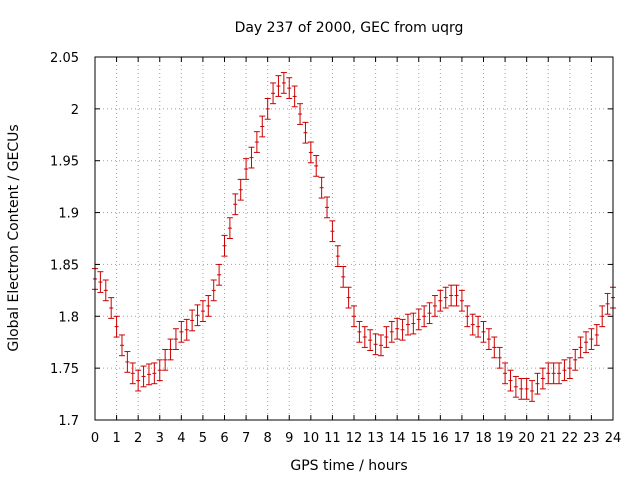 The width and height of the screenshot is (640, 480). Describe the element at coordinates (349, 28) in the screenshot. I see `chart-title: Day 237 of 2000, GEC from uqrg` at that location.